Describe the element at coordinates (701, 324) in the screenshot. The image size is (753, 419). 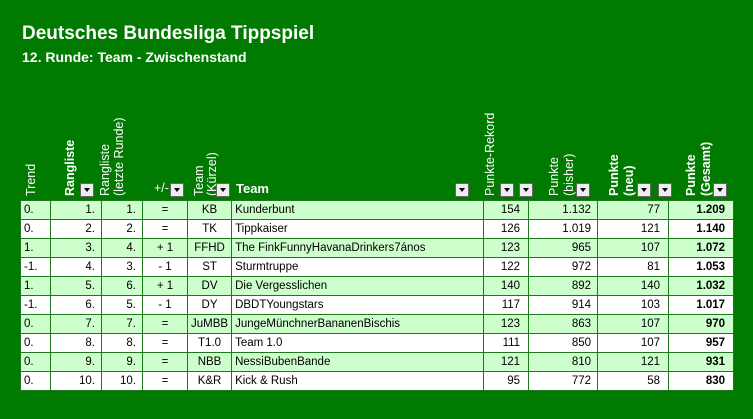
I see `total-points-cell: 970` at that location.